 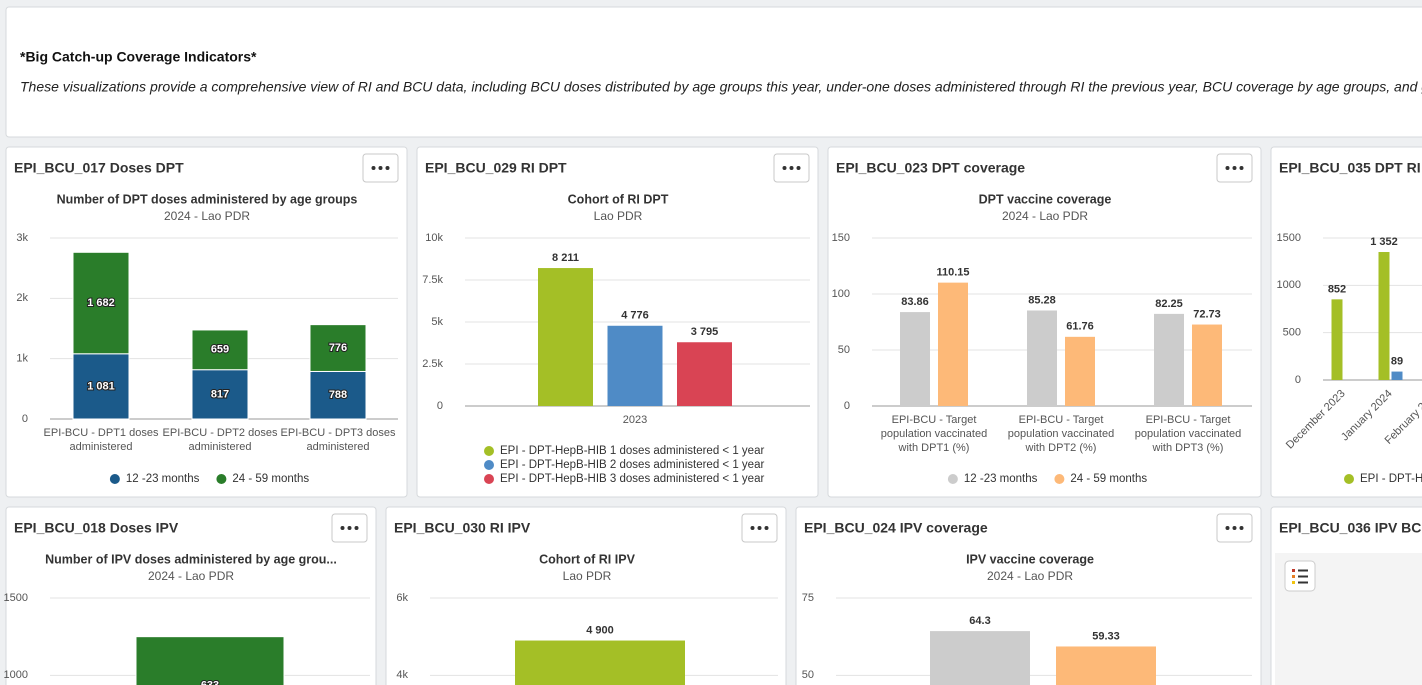 I want to click on x-tick-label-box: 2023, so click(x=635, y=420).